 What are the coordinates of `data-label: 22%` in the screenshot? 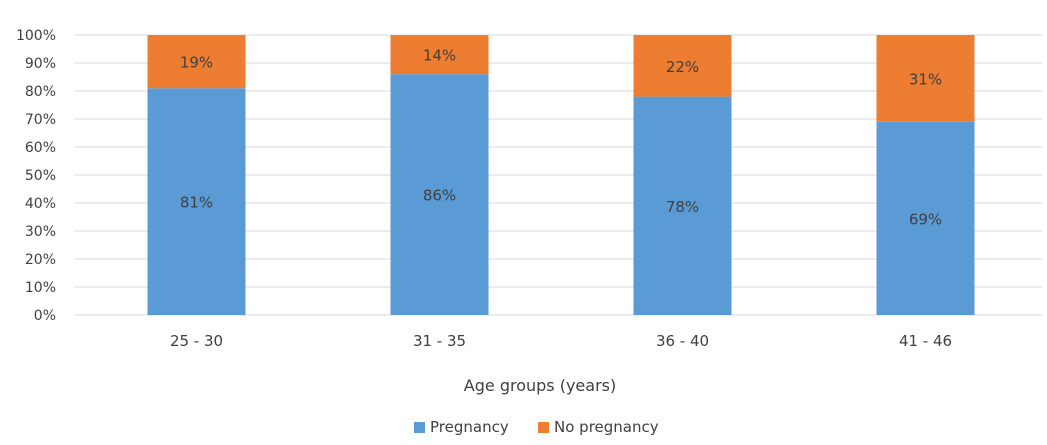 It's located at (682, 67).